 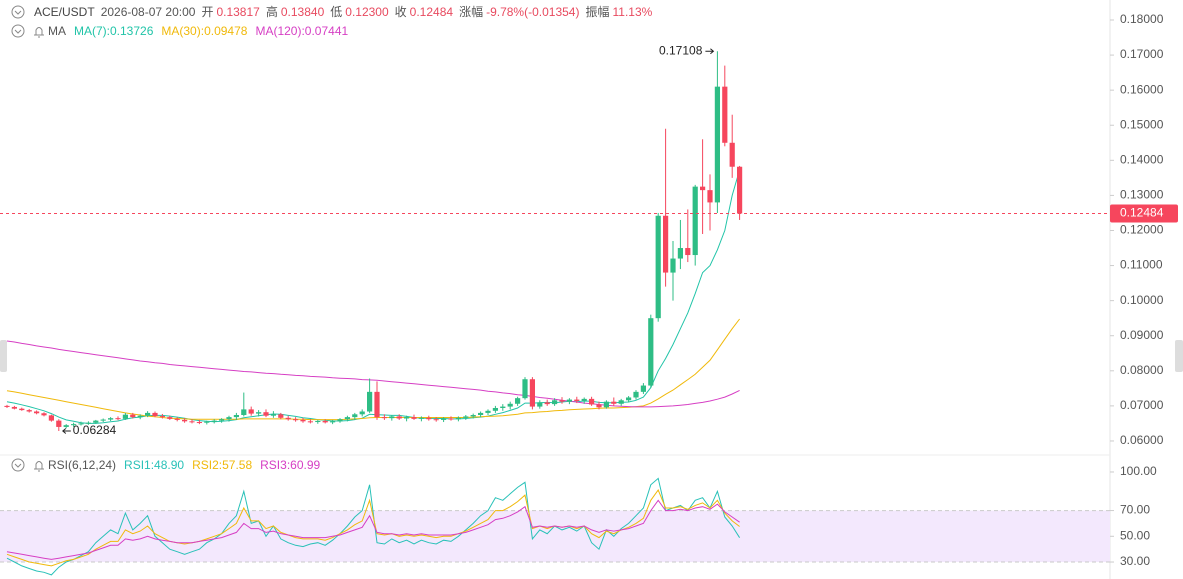 What do you see at coordinates (632, 12) in the screenshot?
I see `info-value: 11.13%` at bounding box center [632, 12].